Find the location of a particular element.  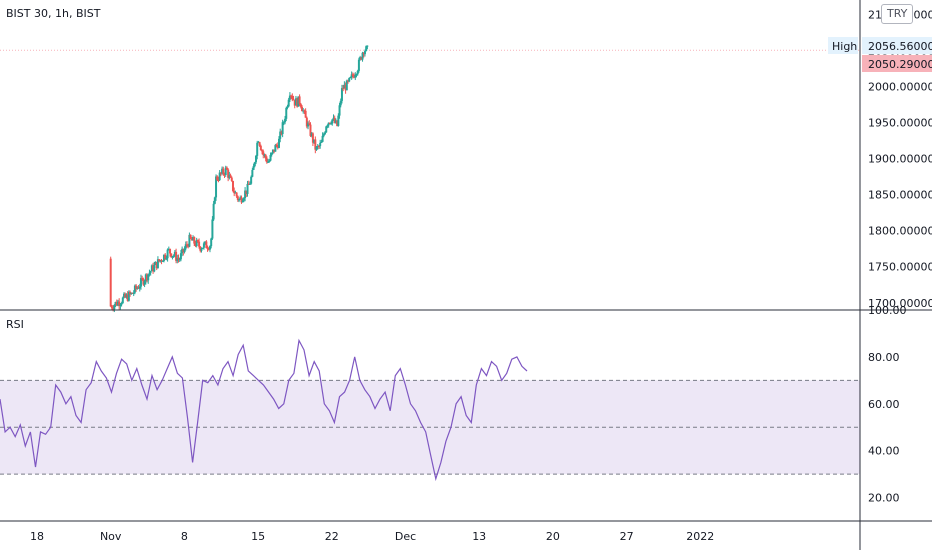

rsi-tick-label: 20.00 is located at coordinates (884, 498).